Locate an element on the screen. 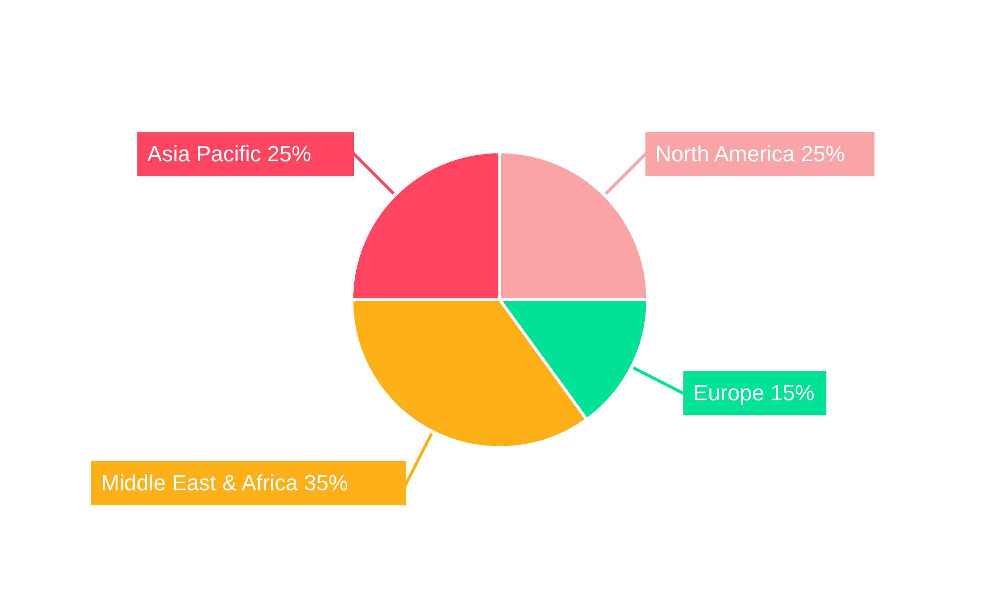  slice-label: North America 25% is located at coordinates (751, 153).